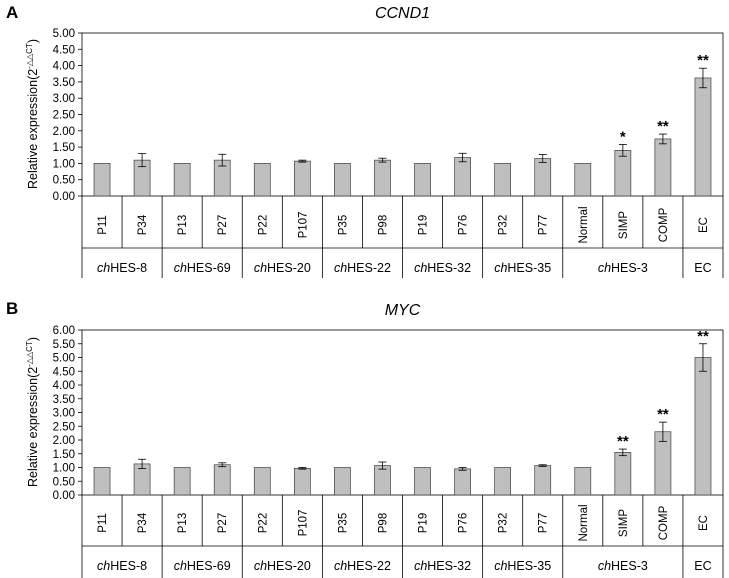  Describe the element at coordinates (64, 132) in the screenshot. I see `y-tick-label: 2.00` at that location.